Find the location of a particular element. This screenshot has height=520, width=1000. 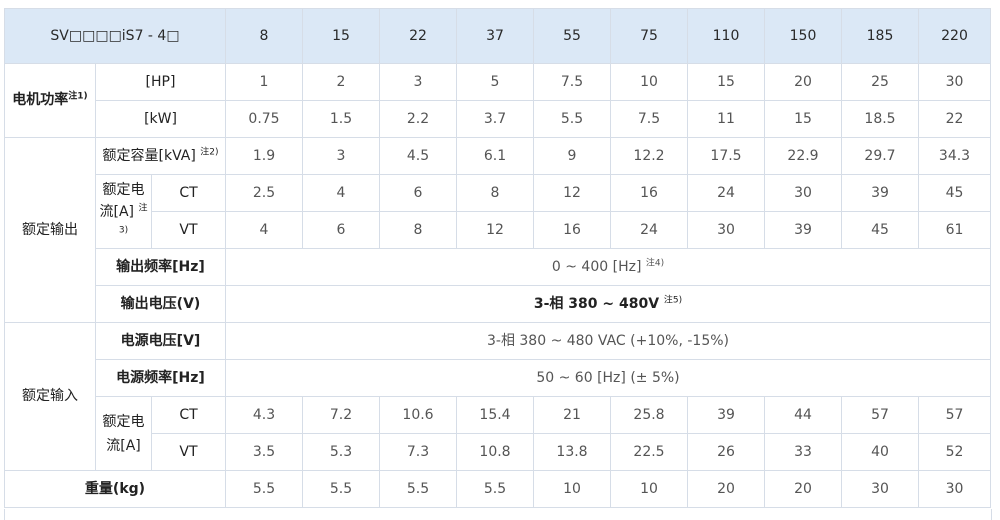

output-frequency-note: 注4) is located at coordinates (655, 262).